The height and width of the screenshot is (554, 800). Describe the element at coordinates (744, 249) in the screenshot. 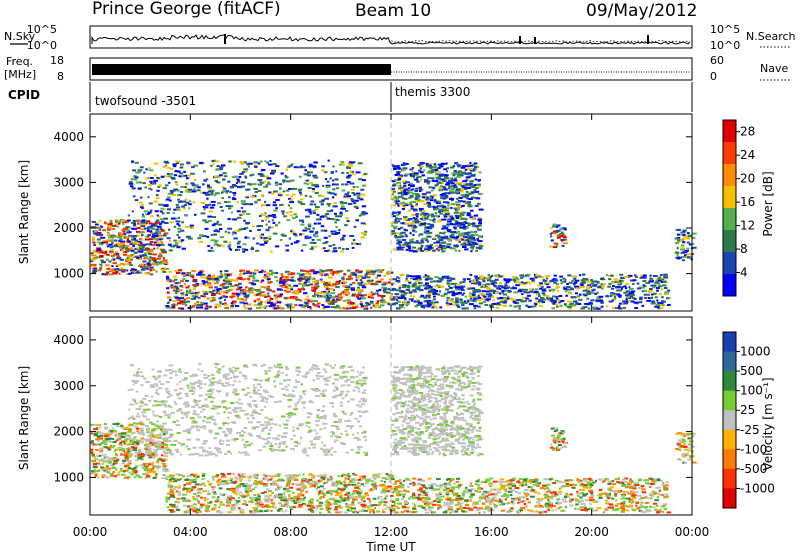

I see `colorbar-tick-label: 8` at that location.